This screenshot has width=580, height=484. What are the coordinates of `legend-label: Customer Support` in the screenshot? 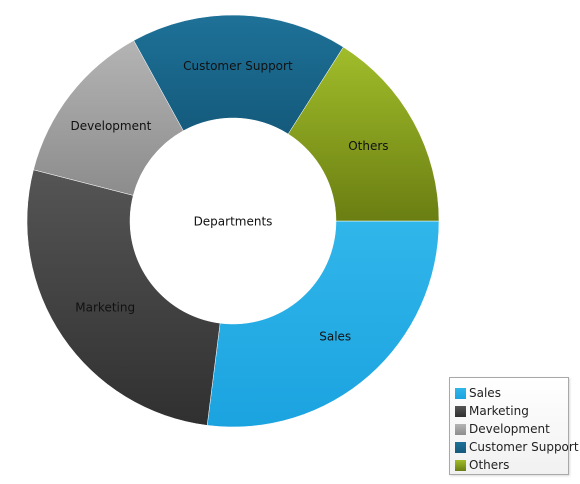 It's located at (524, 447).